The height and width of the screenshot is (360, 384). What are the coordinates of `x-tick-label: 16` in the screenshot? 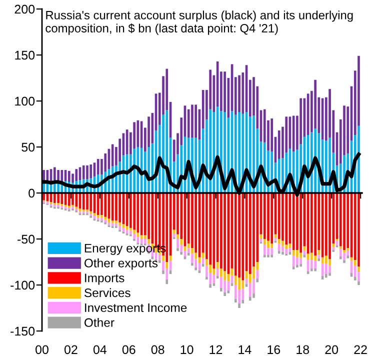 It's located at (274, 349).